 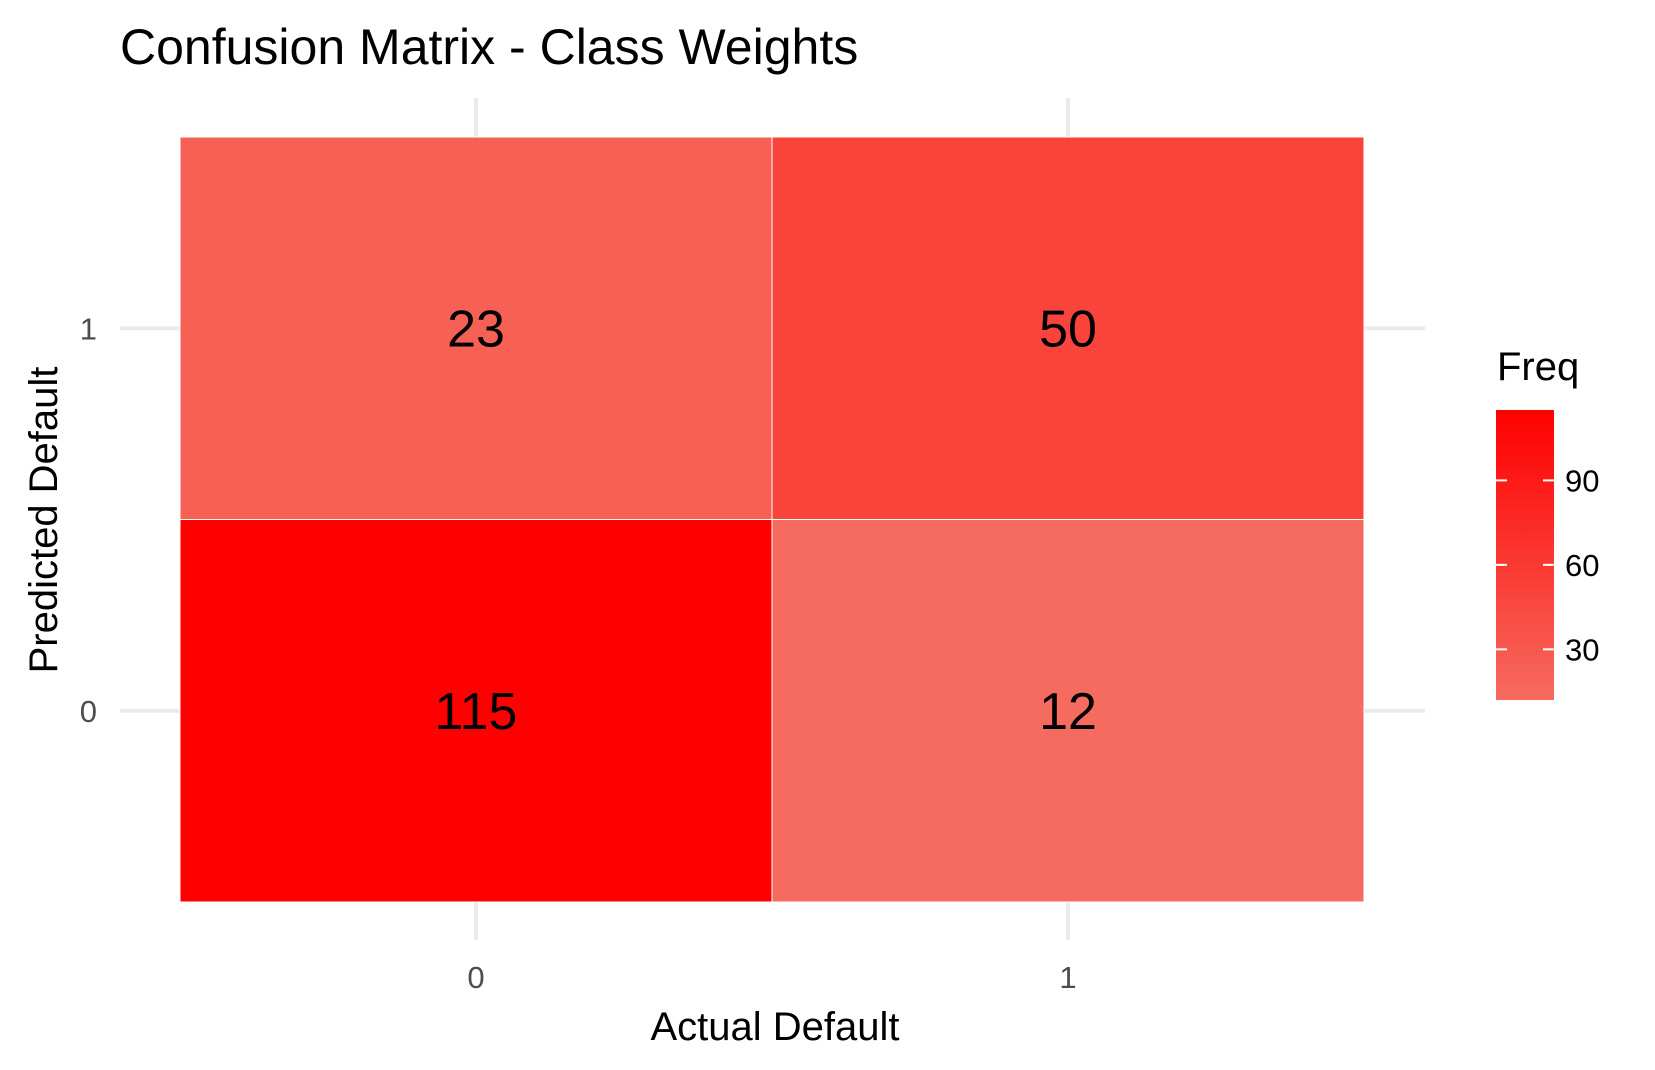 What do you see at coordinates (88, 520) in the screenshot?
I see `y-axis-ticks: 01` at bounding box center [88, 520].